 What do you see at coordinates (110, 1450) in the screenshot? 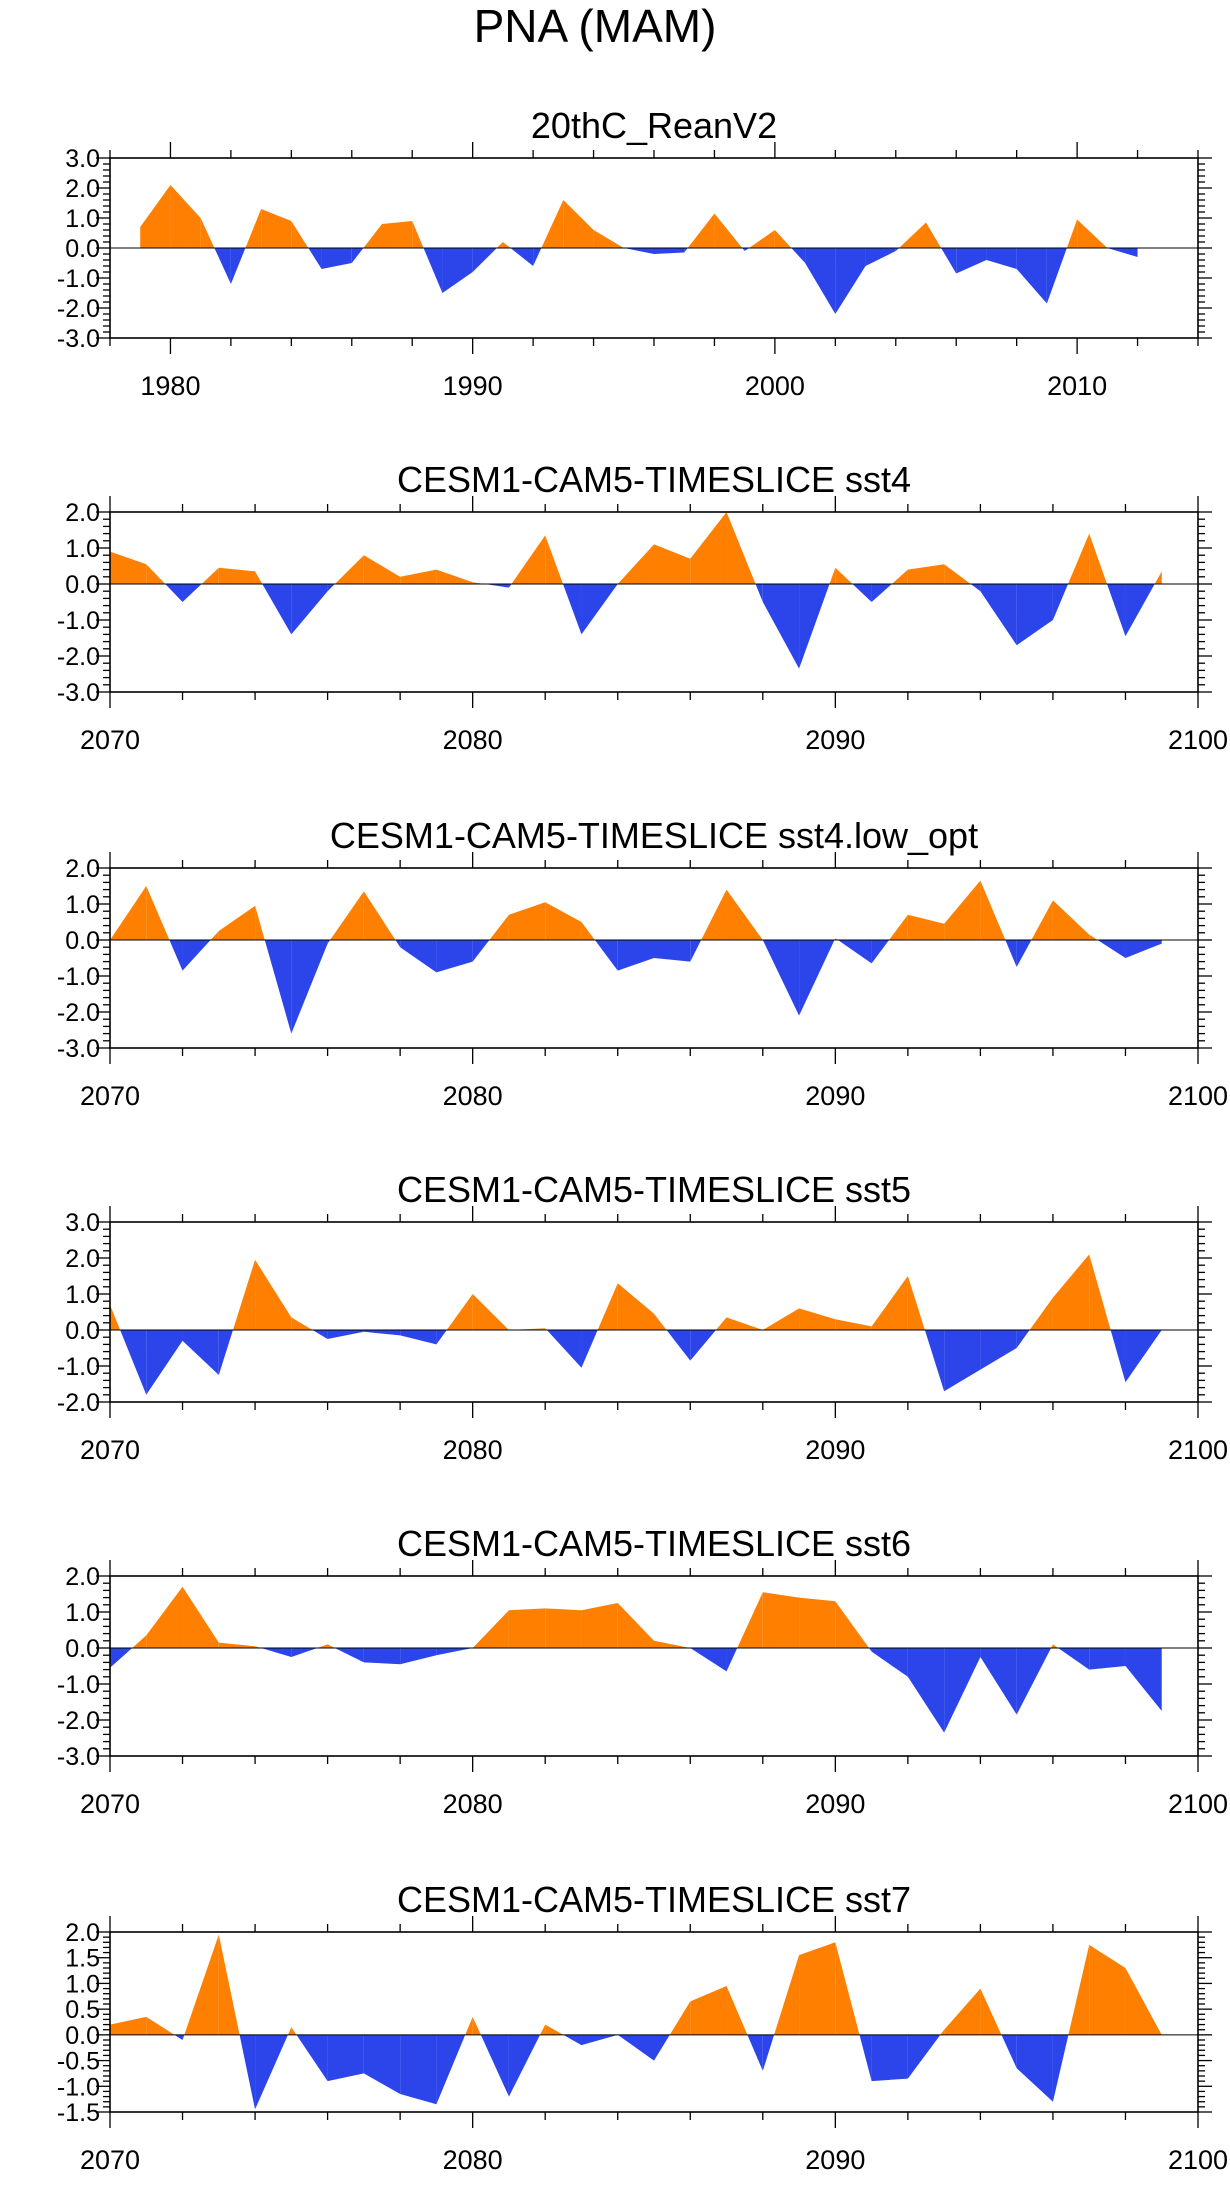
I see `x-tick-label: 2070` at bounding box center [110, 1450].